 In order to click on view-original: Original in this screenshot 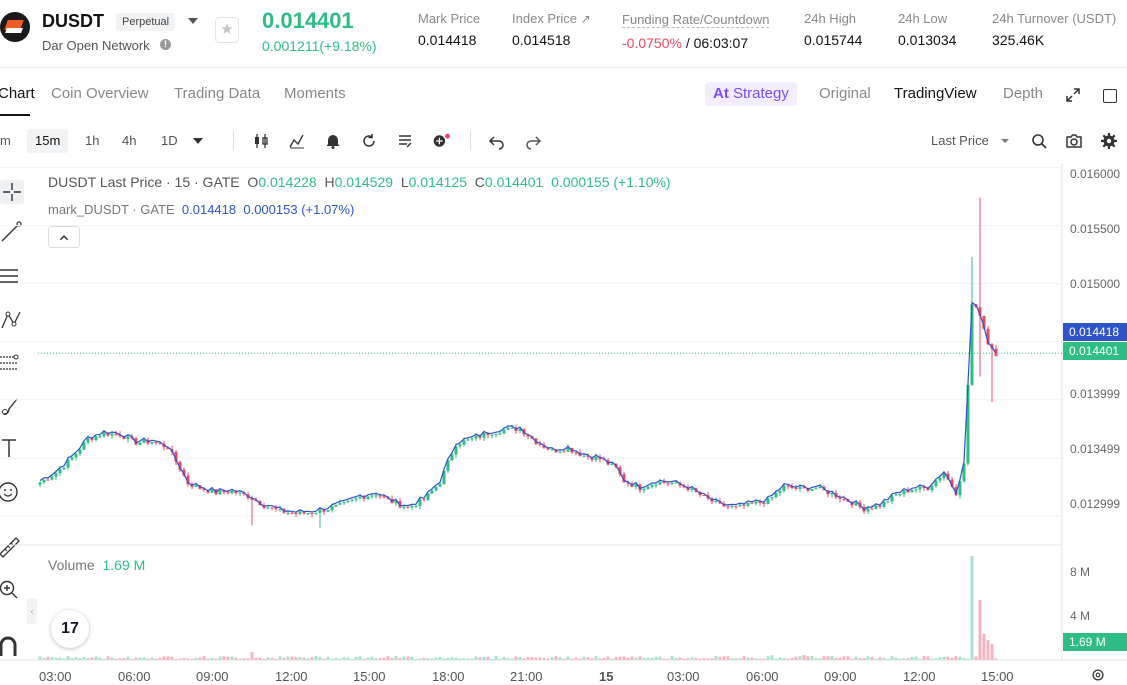, I will do `click(845, 93)`.